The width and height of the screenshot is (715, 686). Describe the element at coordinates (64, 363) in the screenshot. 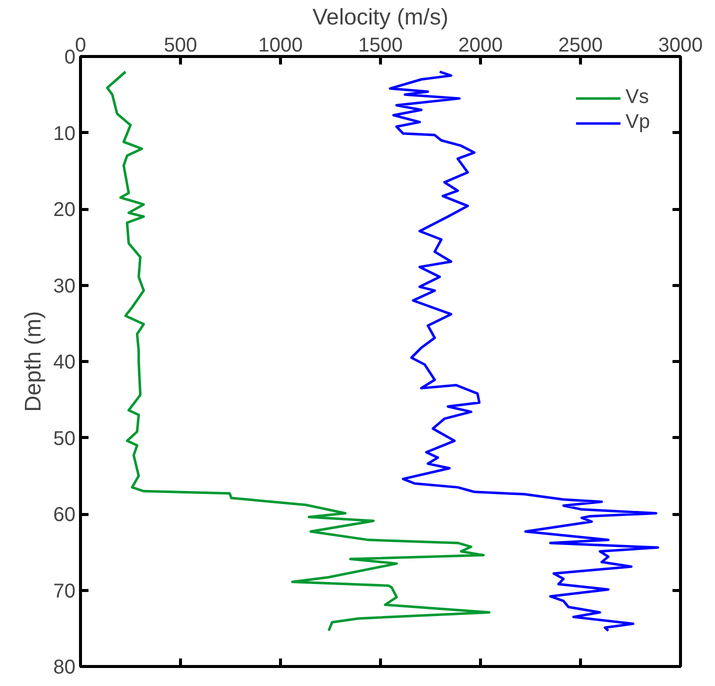

I see `y-tick-label: 40` at that location.